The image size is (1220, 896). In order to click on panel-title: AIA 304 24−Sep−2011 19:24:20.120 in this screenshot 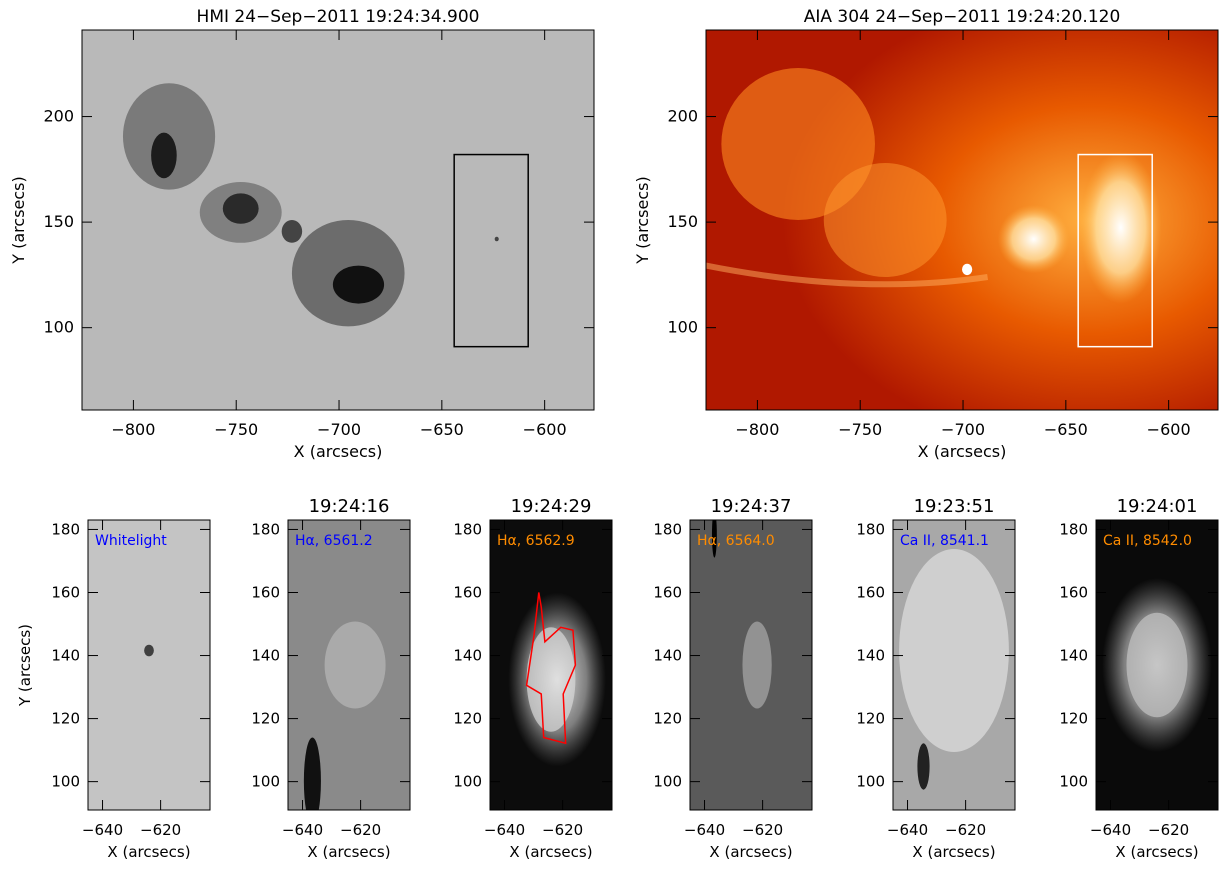, I will do `click(962, 17)`.